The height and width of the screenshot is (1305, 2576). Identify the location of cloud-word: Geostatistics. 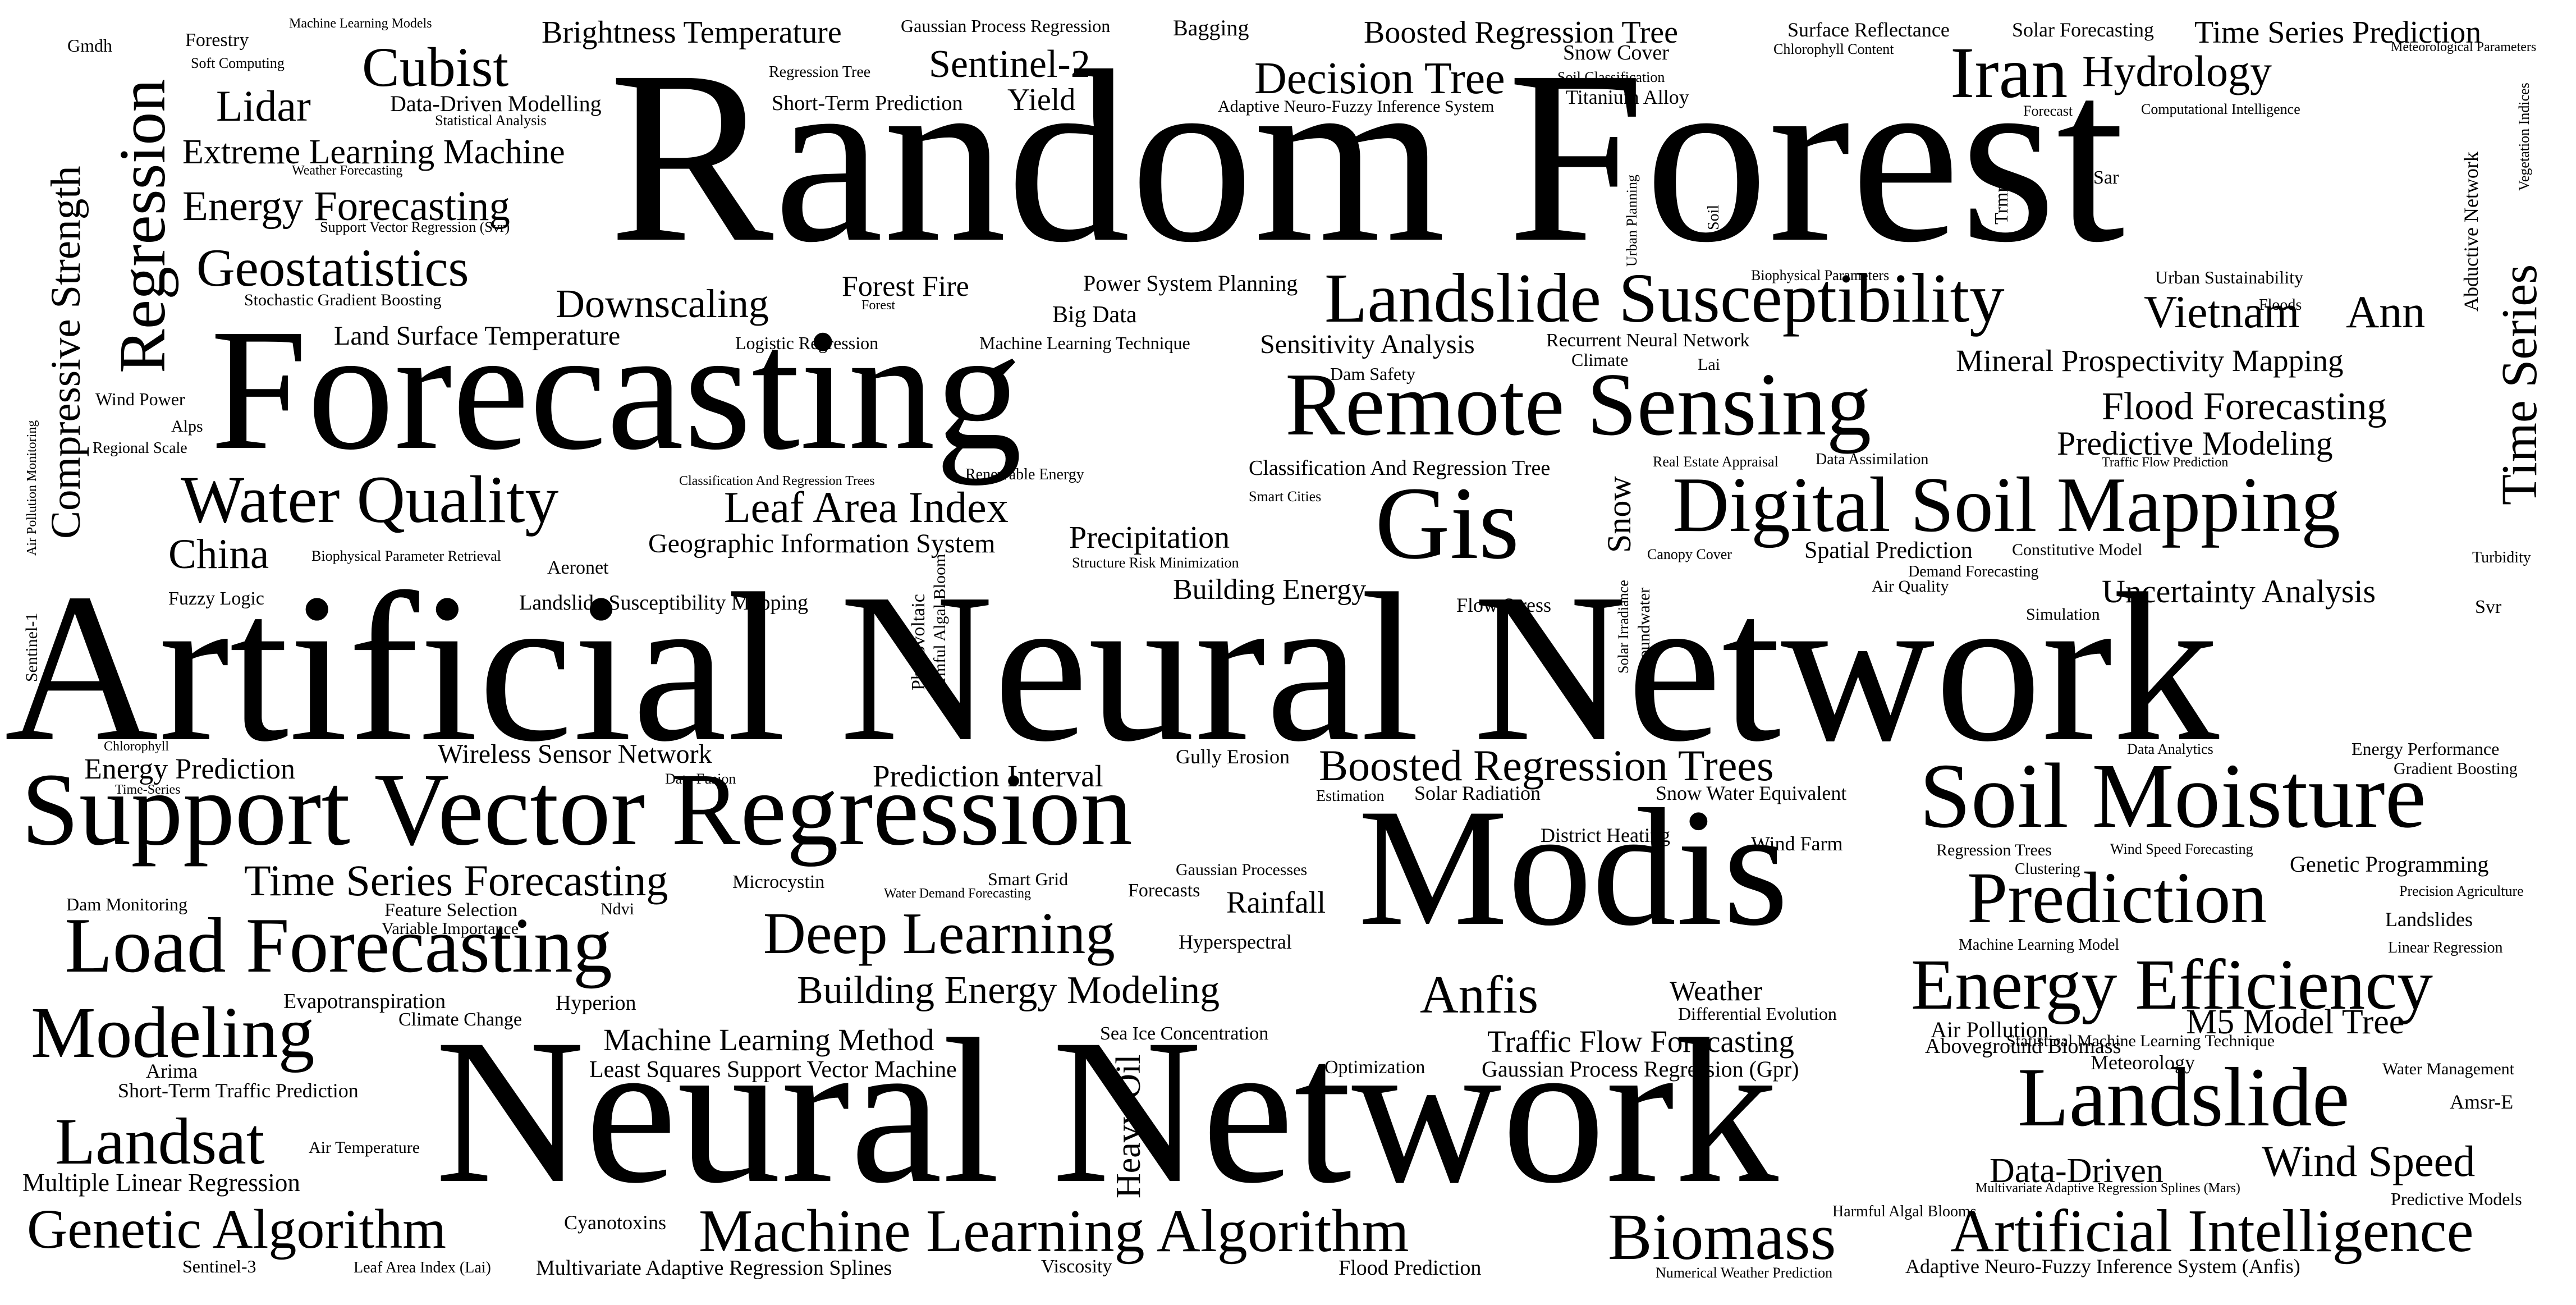
(332, 267).